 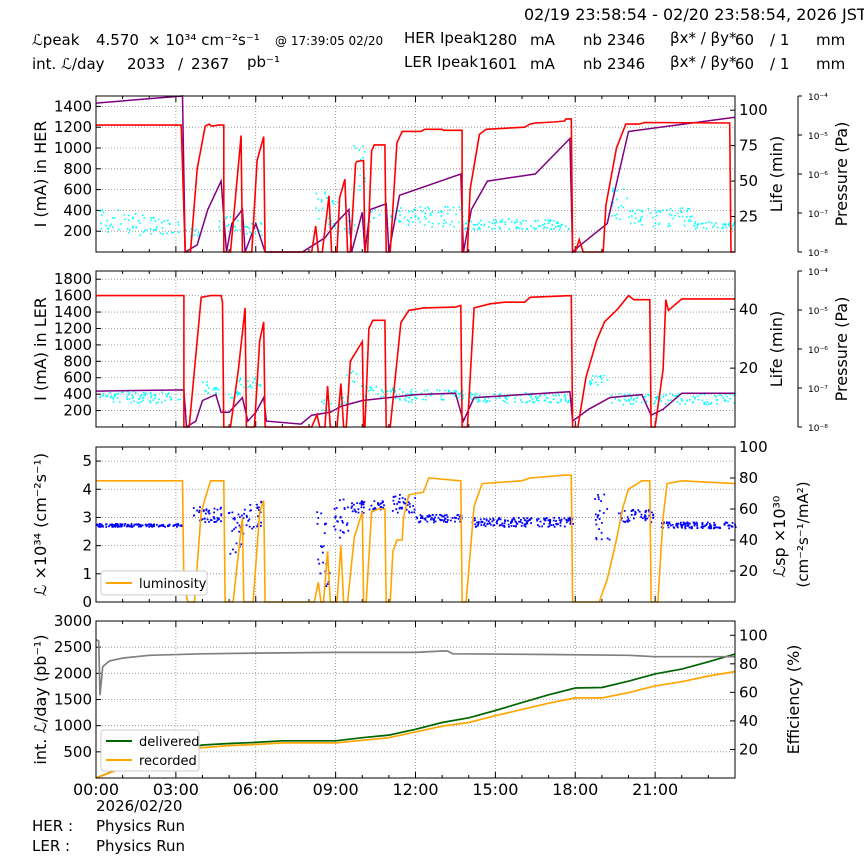 What do you see at coordinates (818, 137) in the screenshot?
I see `pressure-tick-label: 10⁻⁵` at bounding box center [818, 137].